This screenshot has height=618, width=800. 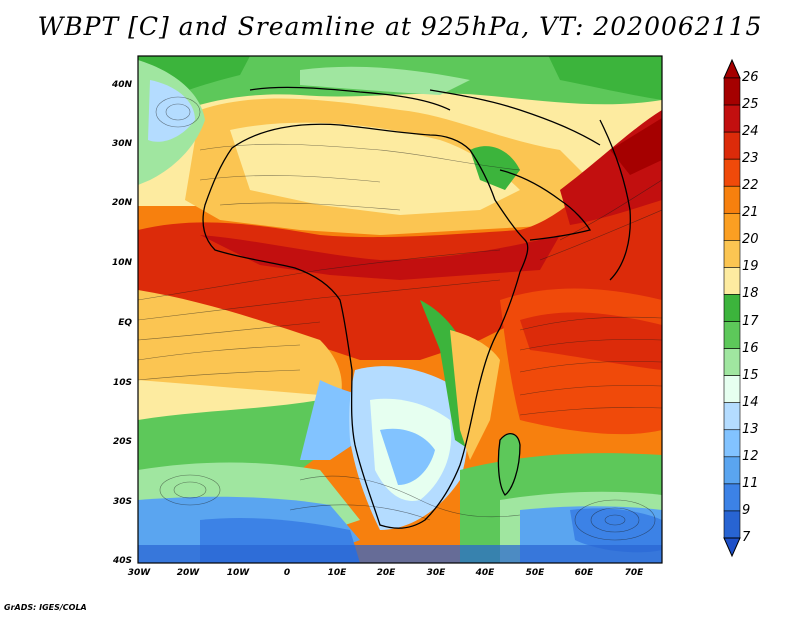 What do you see at coordinates (238, 573) in the screenshot?
I see `lon-label-10w: 10W` at bounding box center [238, 573].